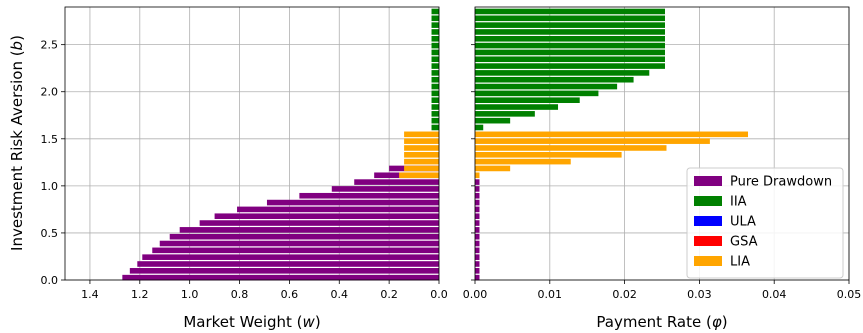 The width and height of the screenshot is (863, 333). What do you see at coordinates (290, 294) in the screenshot?
I see `left-x-tick-label: 0.6` at bounding box center [290, 294].